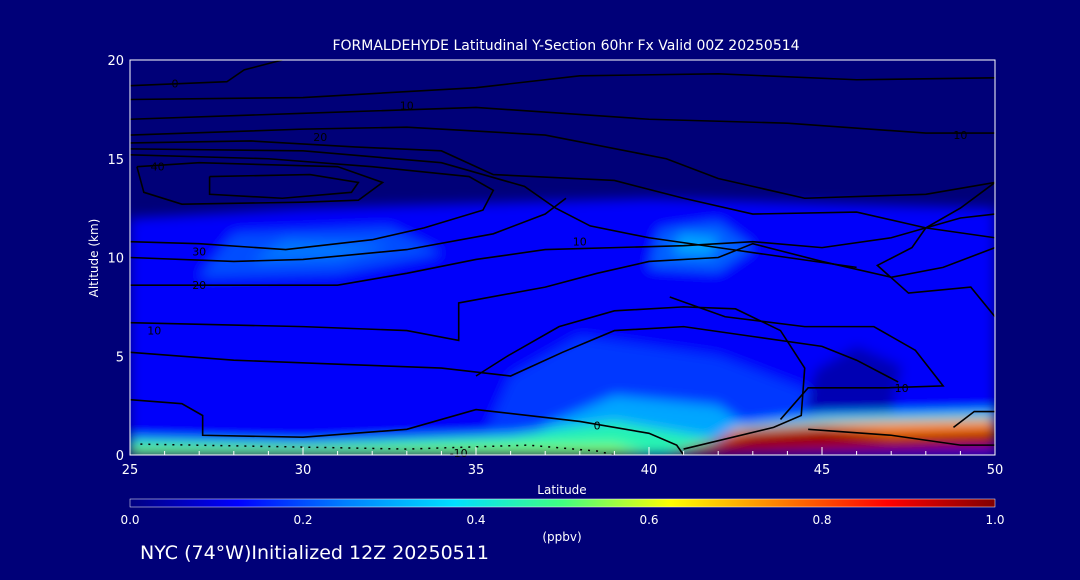  Describe the element at coordinates (115, 61) in the screenshot. I see `y-tick-label: 20` at that location.